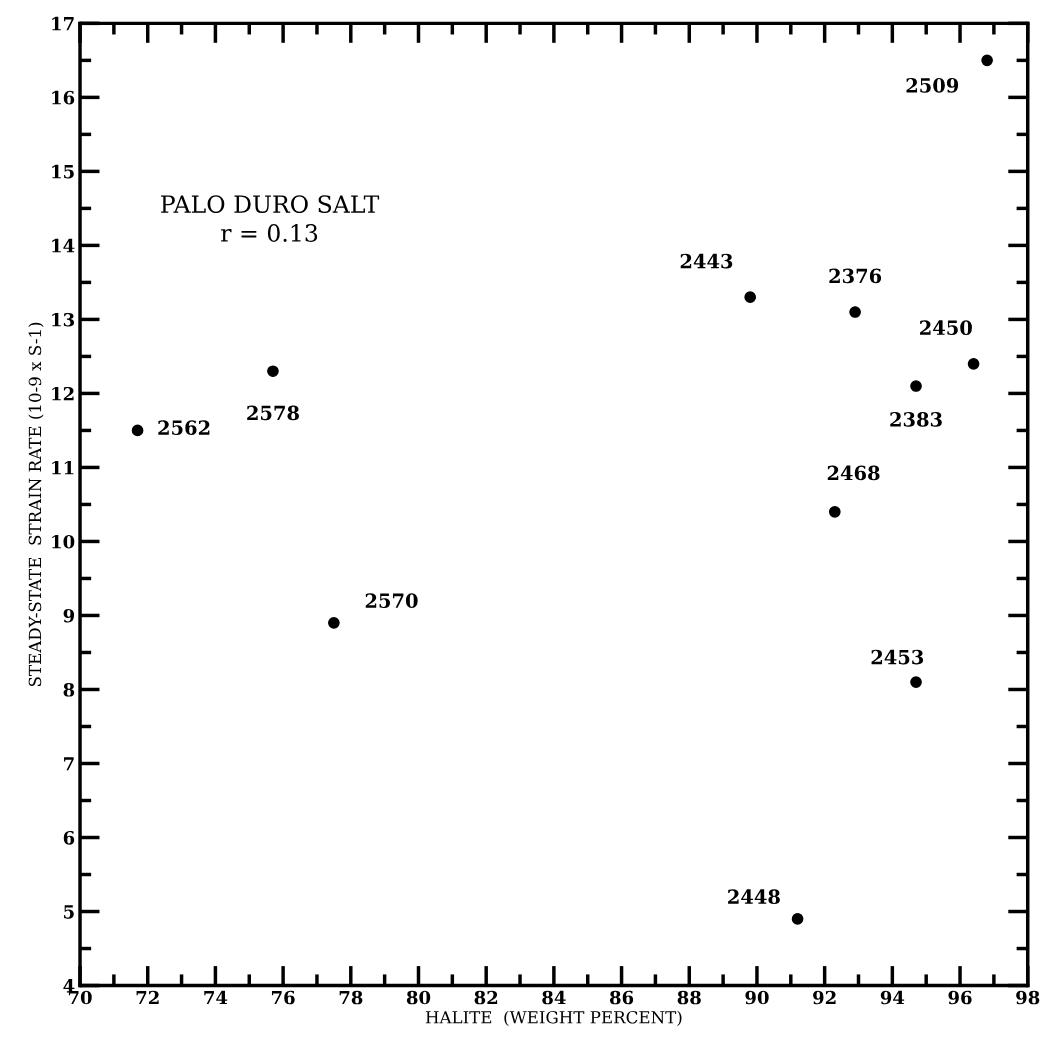 This screenshot has height=1062, width=1053. What do you see at coordinates (69, 837) in the screenshot?
I see `y-tick-label: 6` at bounding box center [69, 837].